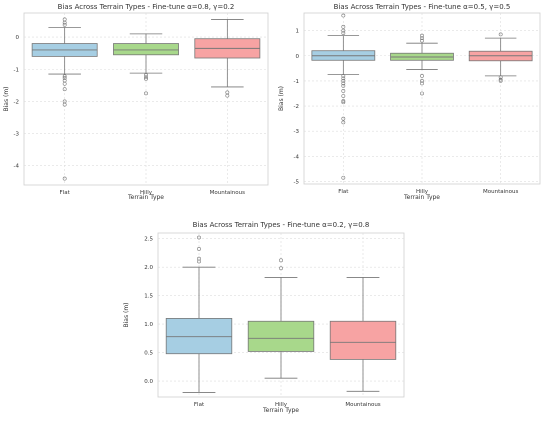  Describe the element at coordinates (297, 182) in the screenshot. I see `y-tick-label: -5` at that location.